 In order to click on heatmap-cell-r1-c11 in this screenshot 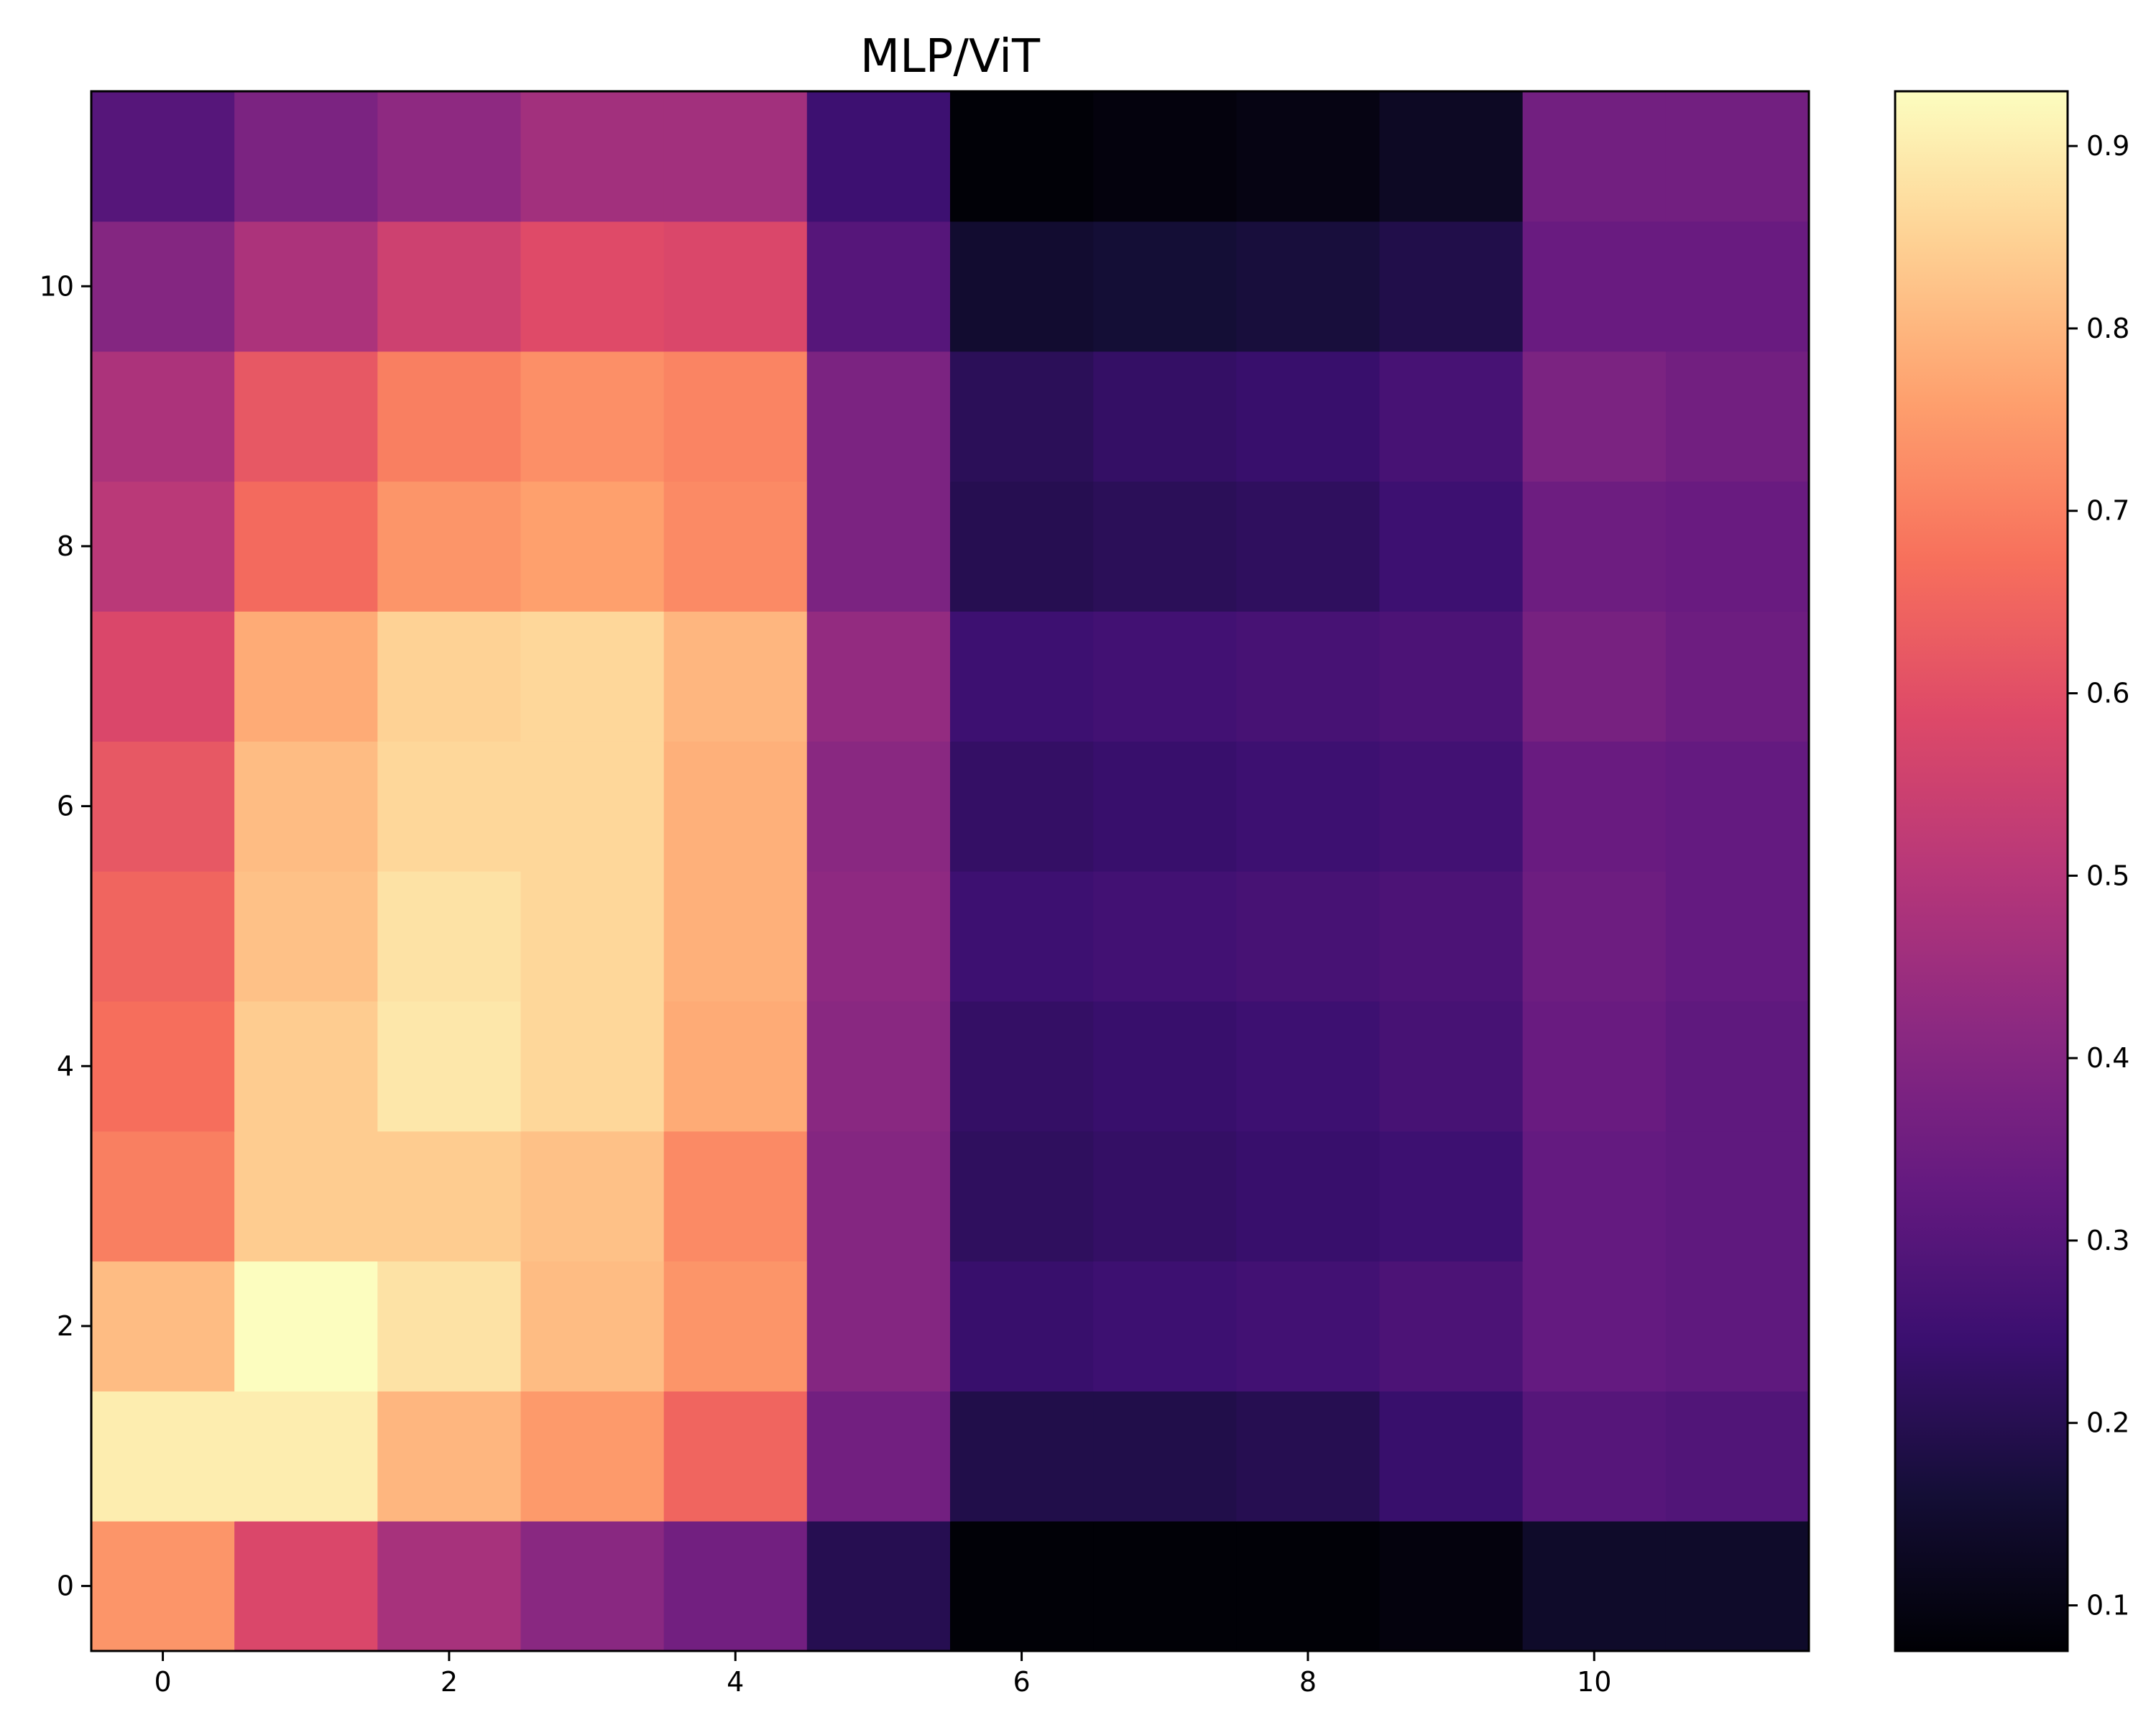, I will do `click(1738, 1456)`.